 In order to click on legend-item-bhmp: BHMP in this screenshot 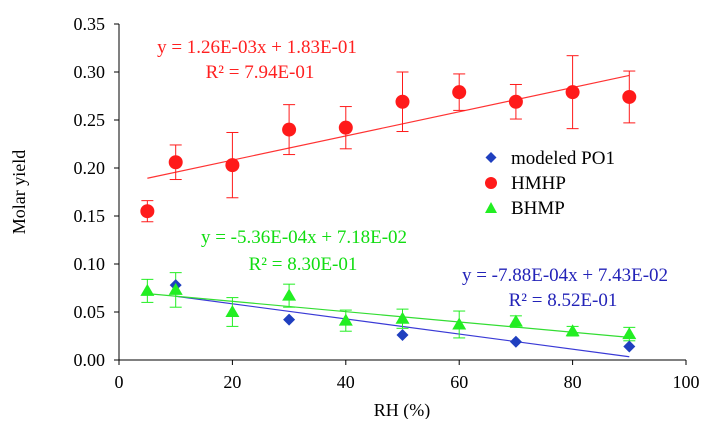, I will do `click(525, 208)`.